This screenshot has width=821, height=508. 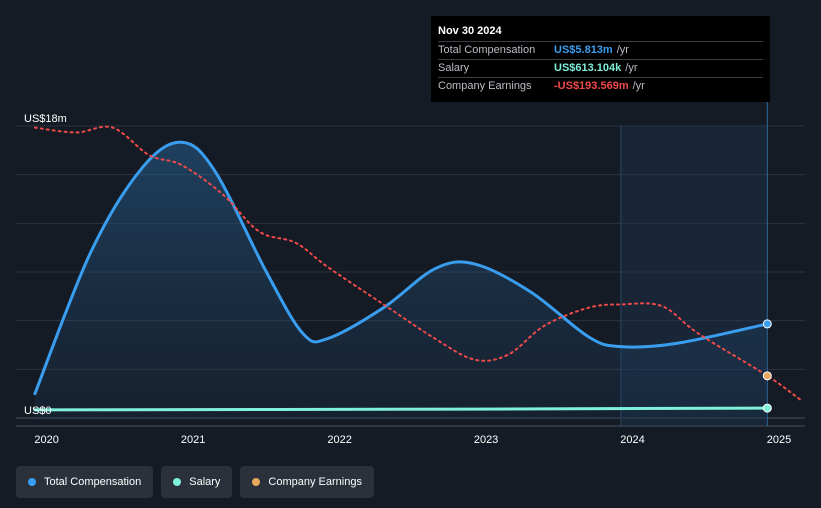 I want to click on y-tick-label: US$0, so click(x=38, y=411).